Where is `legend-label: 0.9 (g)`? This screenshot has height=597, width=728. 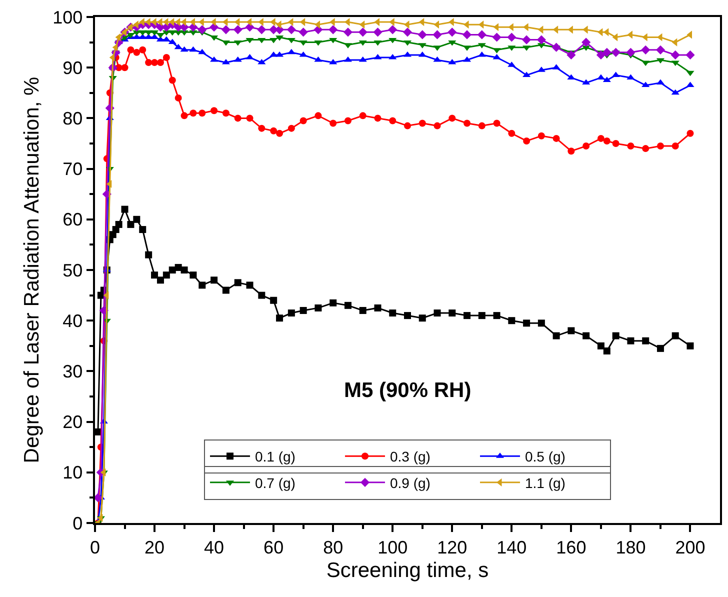
legend-label: 0.9 (g) is located at coordinates (410, 482).